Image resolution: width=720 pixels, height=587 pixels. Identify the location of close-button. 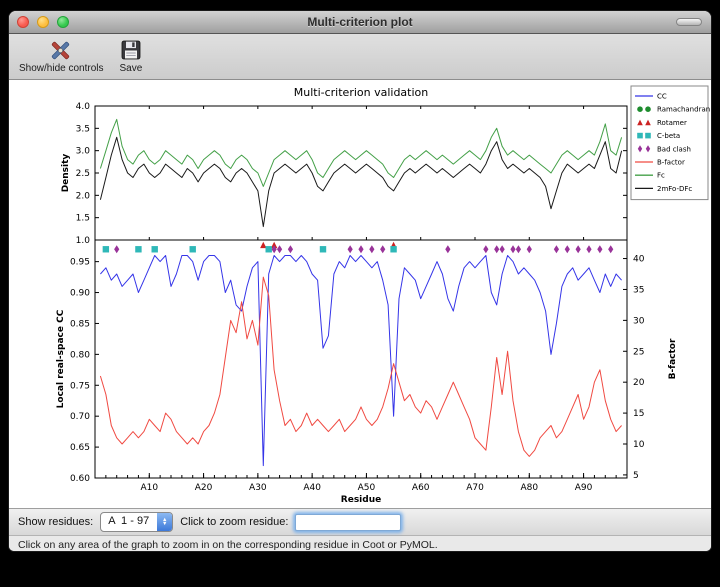
(23, 22).